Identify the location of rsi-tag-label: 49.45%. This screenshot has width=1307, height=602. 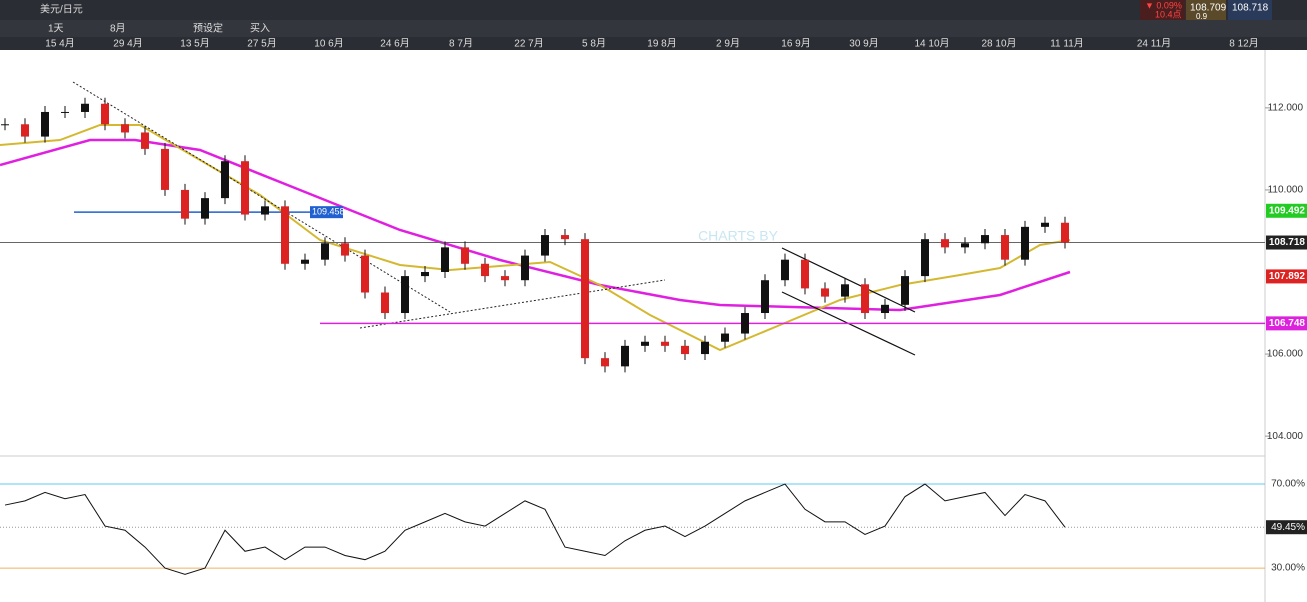
(1288, 527).